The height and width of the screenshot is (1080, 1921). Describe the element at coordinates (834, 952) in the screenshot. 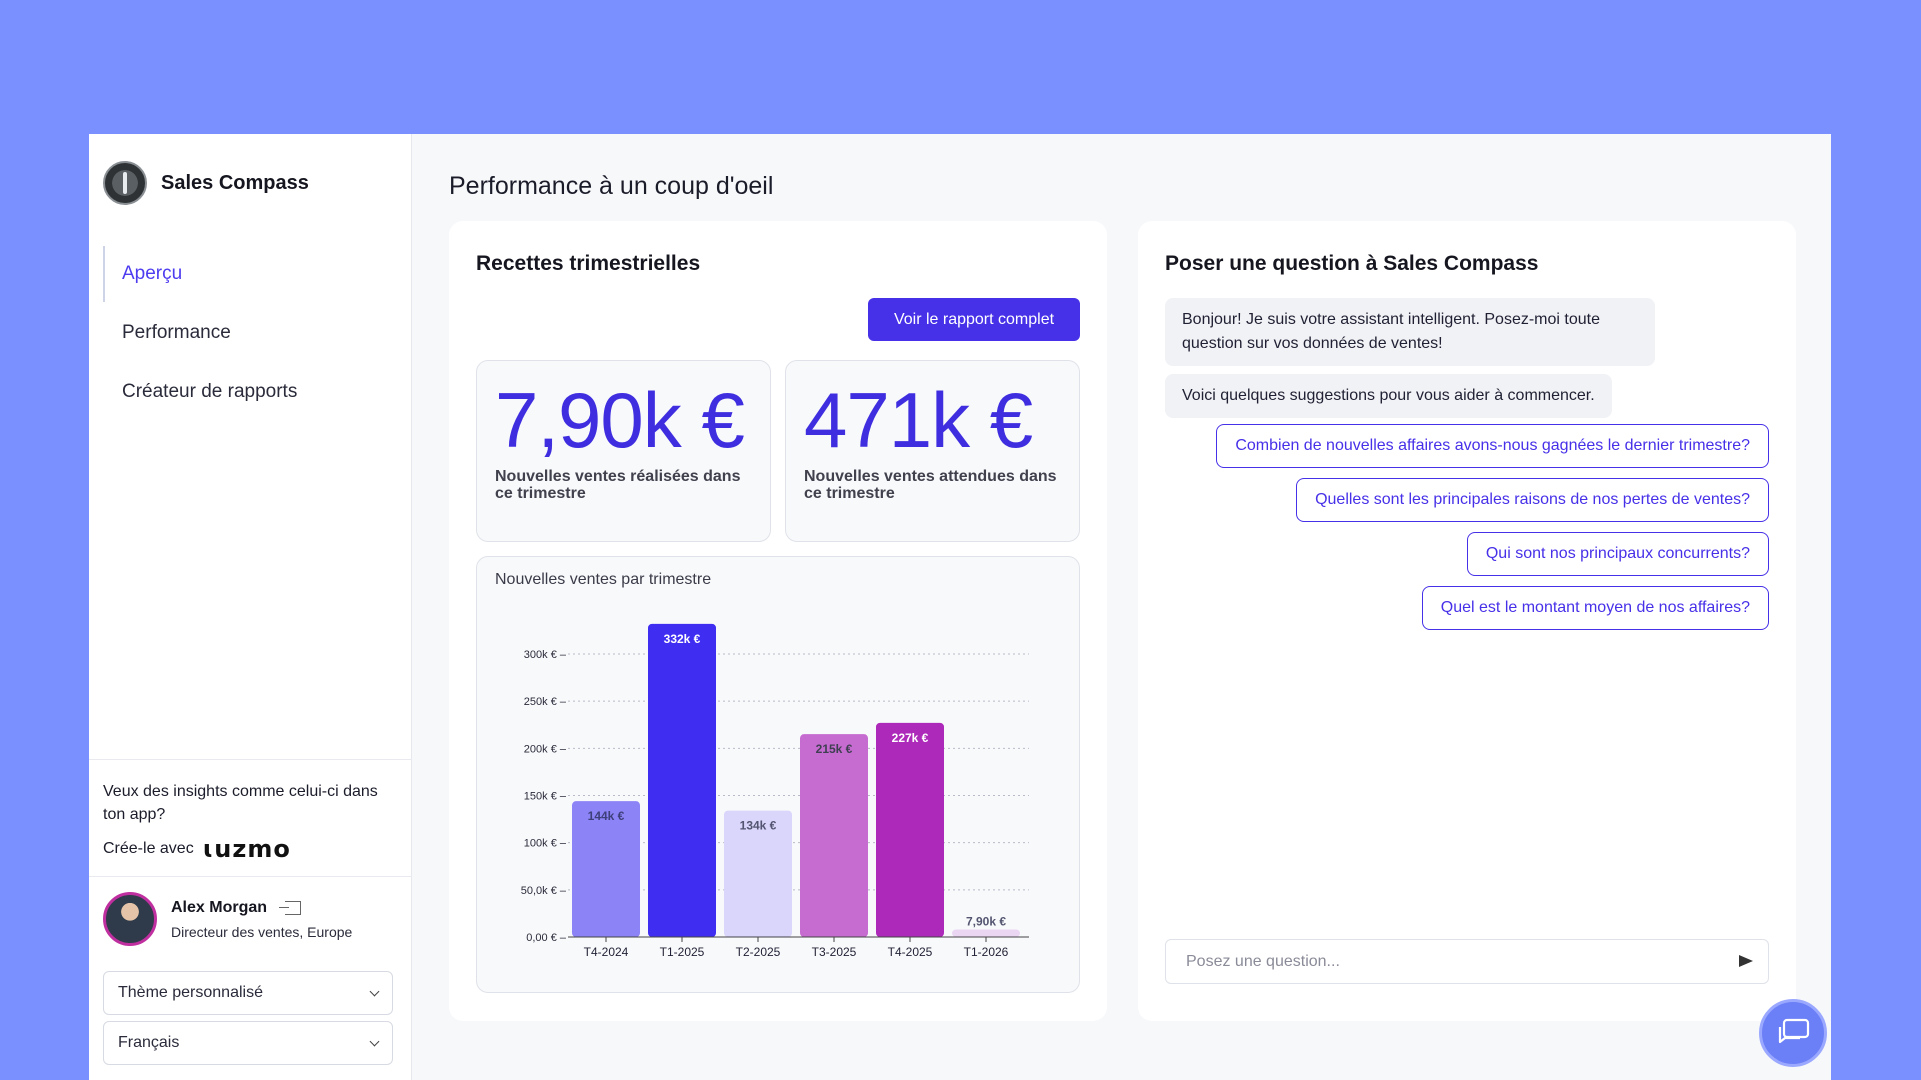

I see `x-tick-label: T3-2025` at that location.